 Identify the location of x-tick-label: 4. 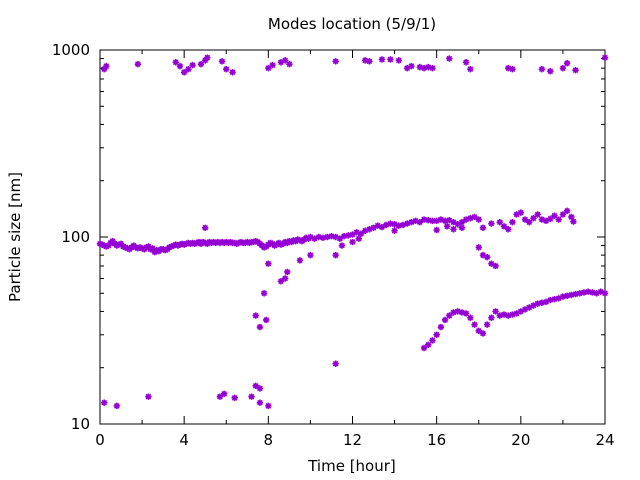
(184, 440).